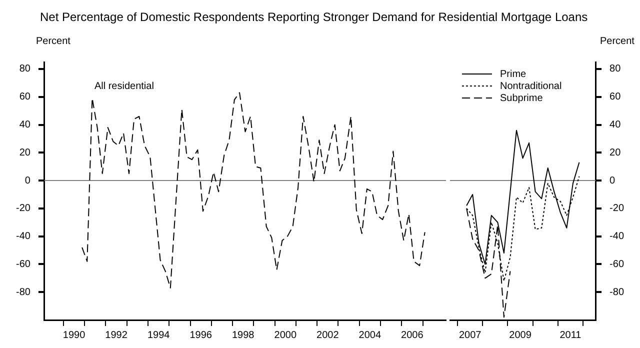 Image resolution: width=640 pixels, height=348 pixels. Describe the element at coordinates (74, 335) in the screenshot. I see `x-tick-label: 1990` at that location.